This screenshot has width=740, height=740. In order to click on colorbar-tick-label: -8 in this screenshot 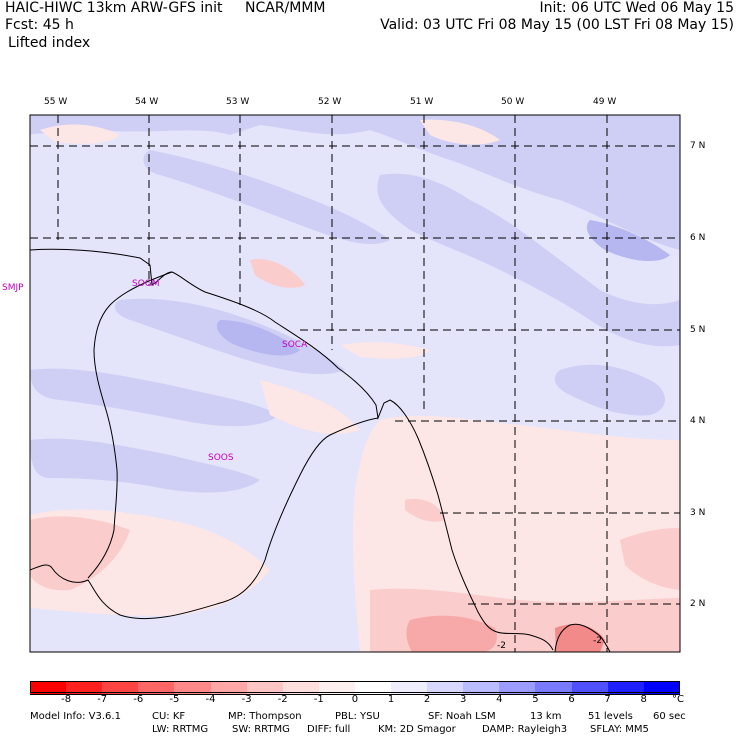, I will do `click(66, 699)`.